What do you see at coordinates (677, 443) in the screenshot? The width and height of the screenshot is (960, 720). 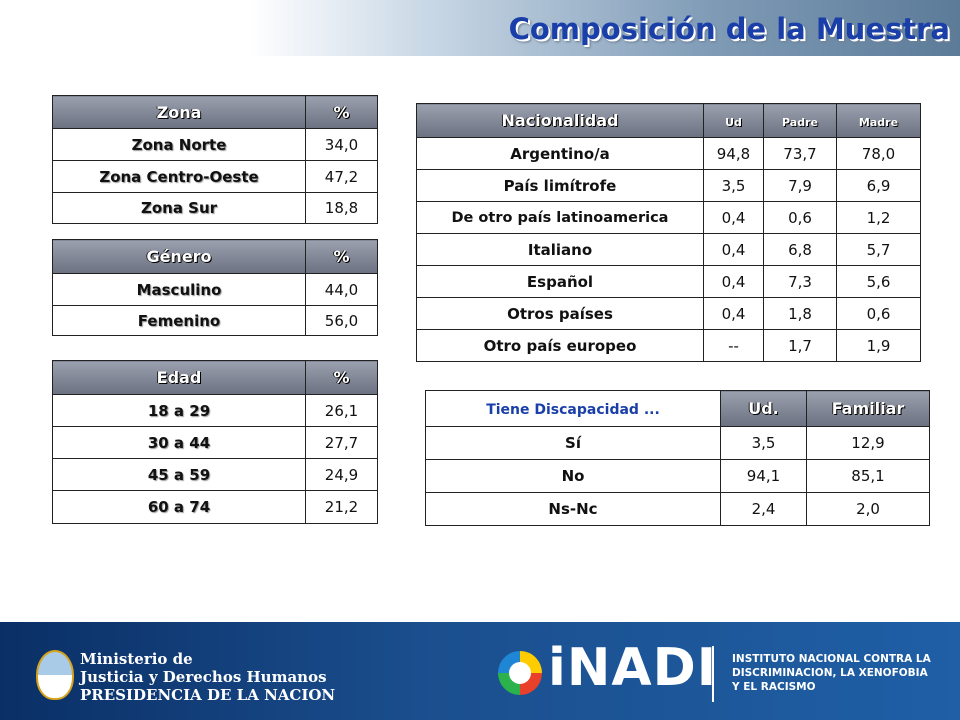 I see `table-row: Sí 3,5 12,9` at bounding box center [677, 443].